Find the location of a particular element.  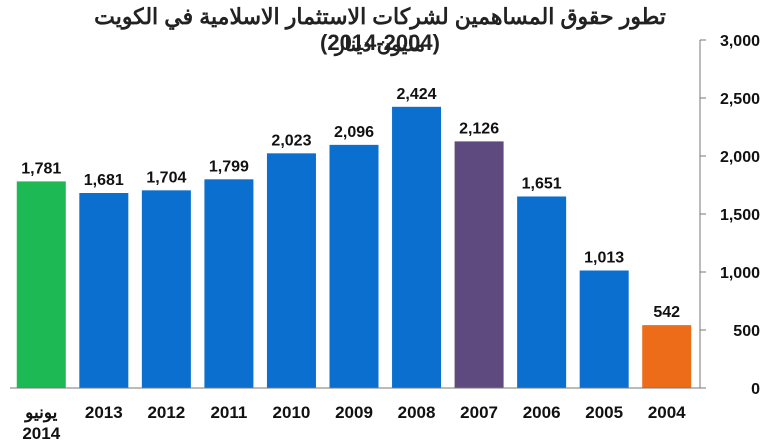

y-tick-label-4: 2,000 is located at coordinates (740, 157).